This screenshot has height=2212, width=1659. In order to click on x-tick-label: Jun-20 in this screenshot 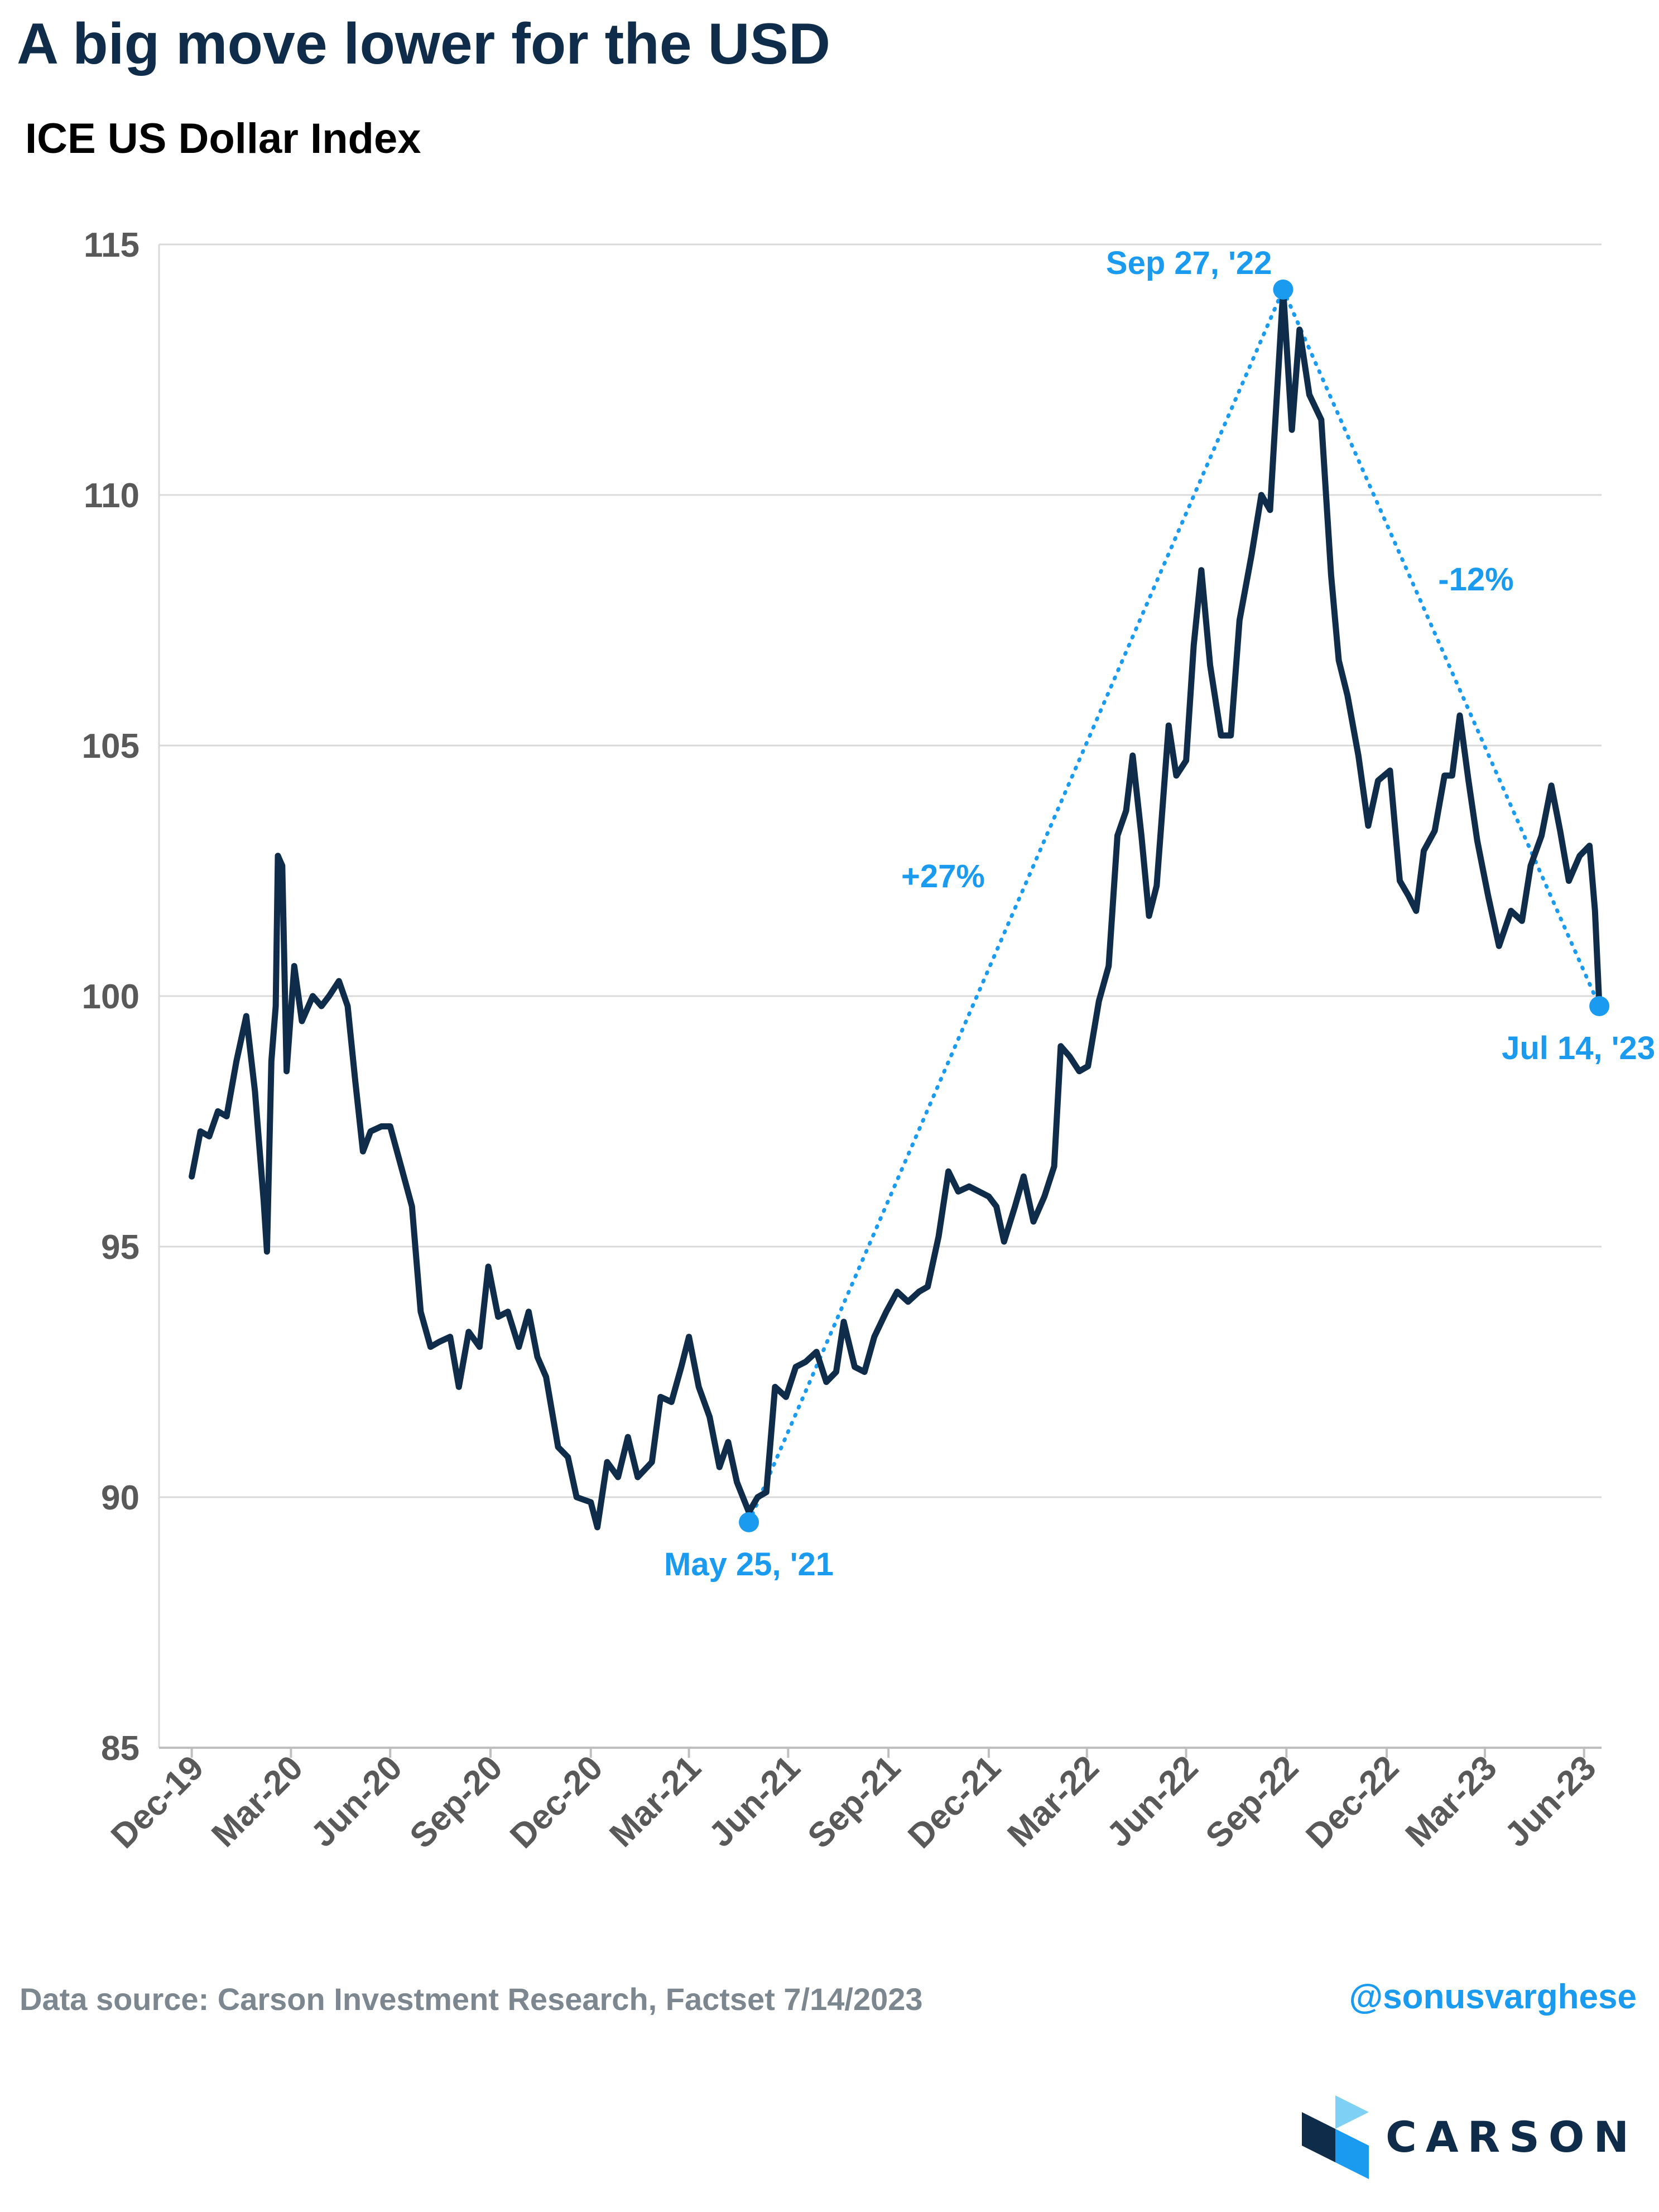, I will do `click(357, 1801)`.